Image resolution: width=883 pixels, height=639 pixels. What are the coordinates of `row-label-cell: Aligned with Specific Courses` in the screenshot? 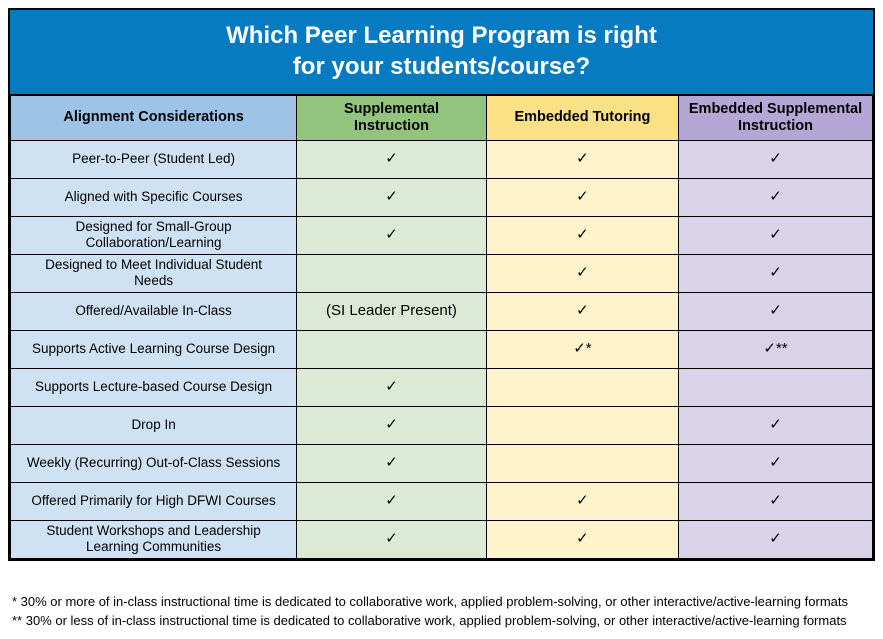 It's located at (153, 197).